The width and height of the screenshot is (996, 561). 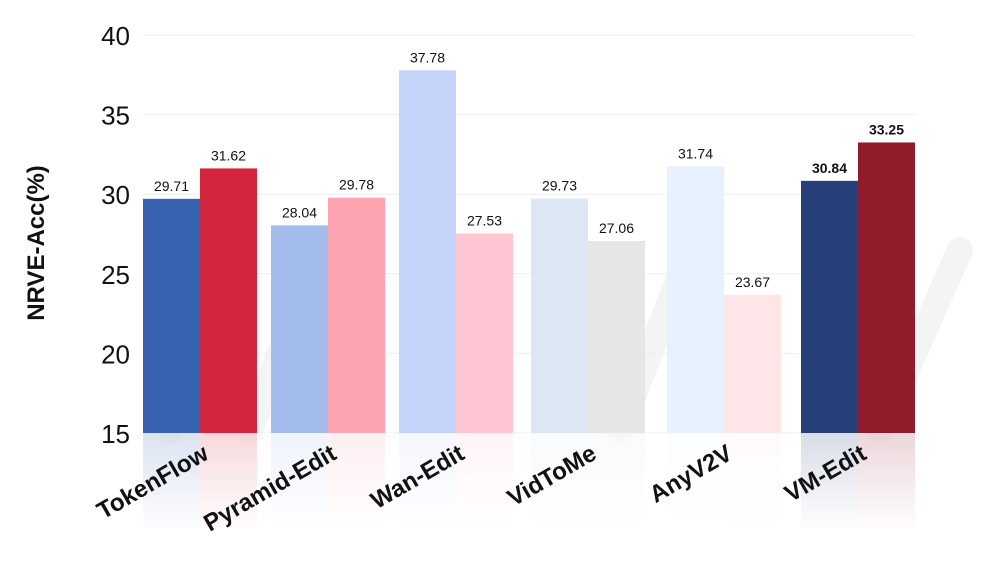 What do you see at coordinates (171, 186) in the screenshot?
I see `data-label: 29.71` at bounding box center [171, 186].